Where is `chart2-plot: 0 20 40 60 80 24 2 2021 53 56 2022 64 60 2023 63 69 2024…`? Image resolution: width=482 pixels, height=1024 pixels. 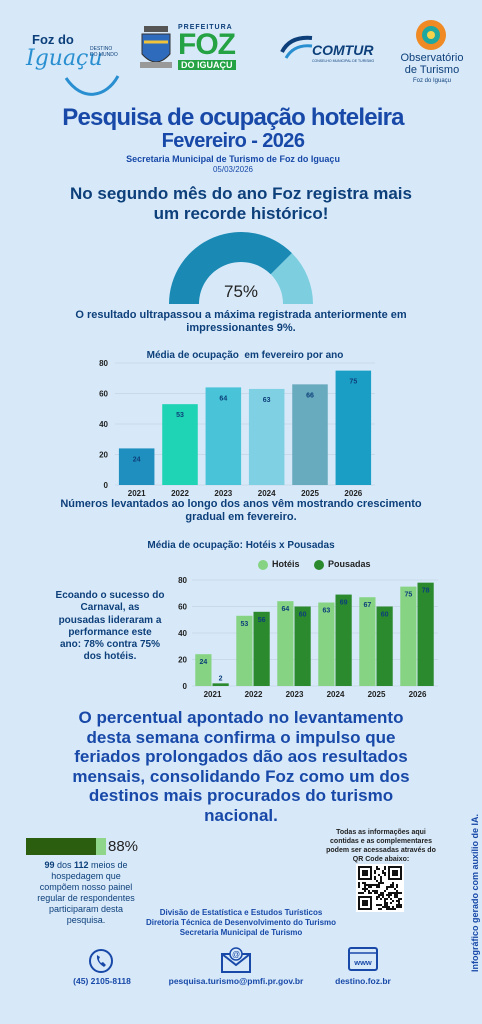
chart2-plot: 0 20 40 60 80 24 2 2021 53 56 2022 64 60 2023 63 69 2024… is located at coordinates (308, 637).